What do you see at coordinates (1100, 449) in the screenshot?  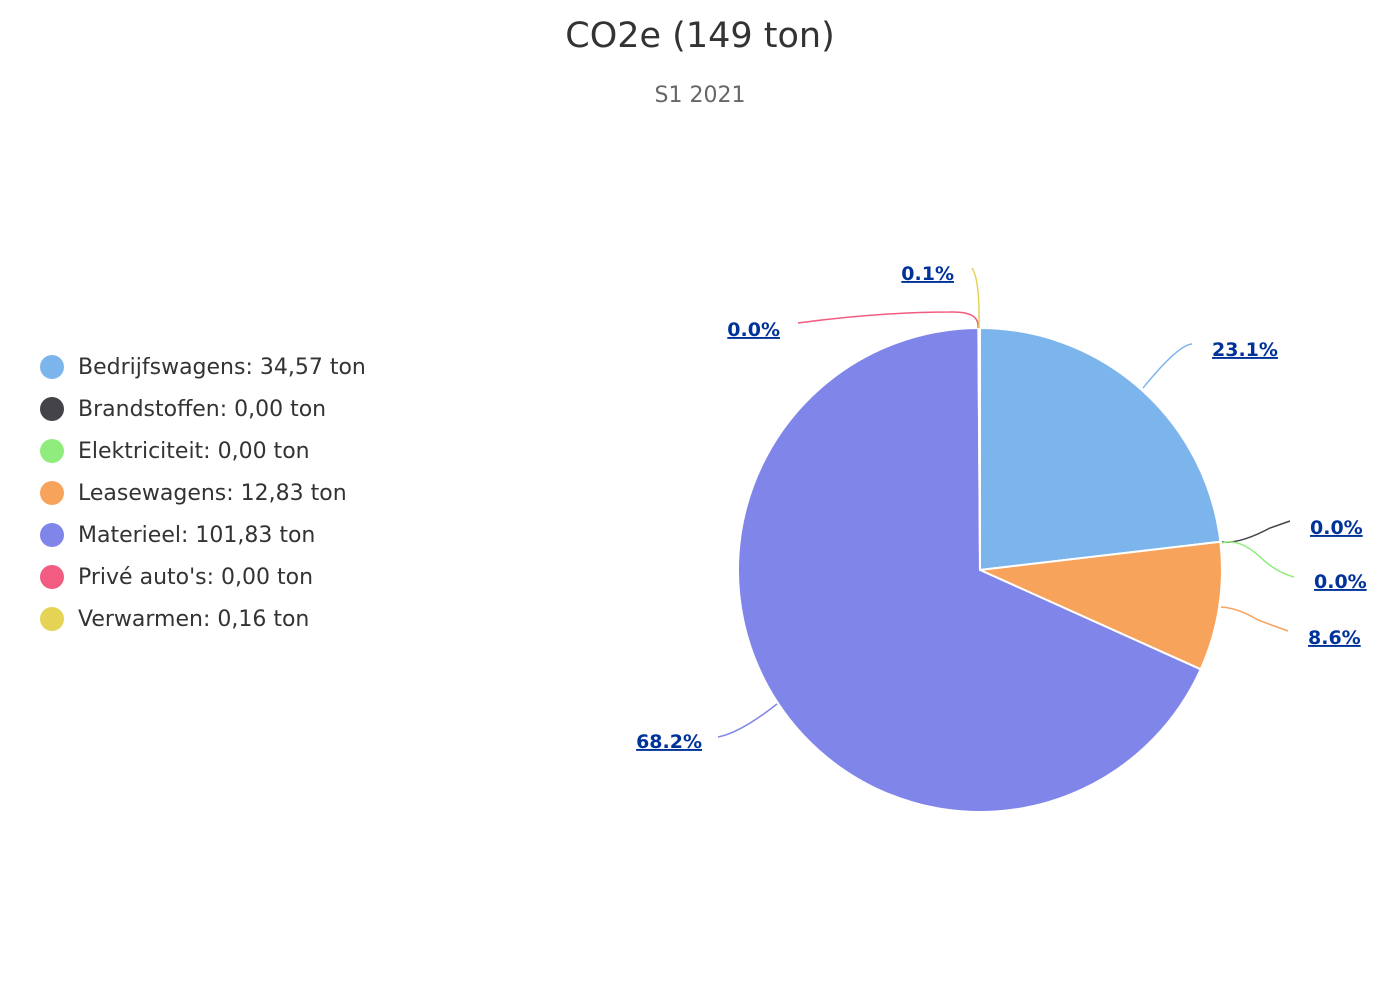 I see `pie-slice-bedrijfswagens` at bounding box center [1100, 449].